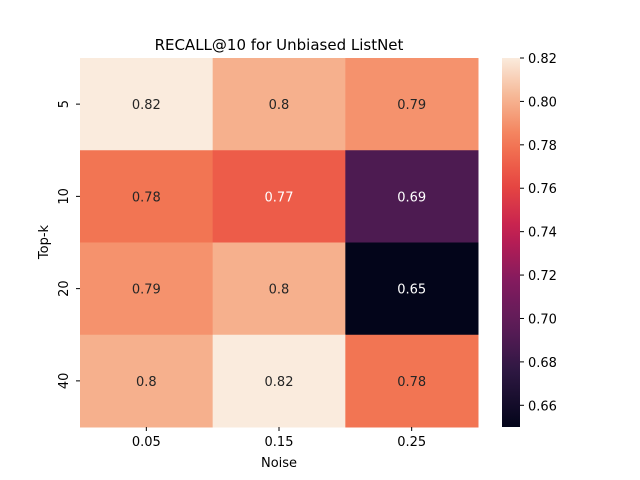 This screenshot has height=480, width=640. What do you see at coordinates (511, 242) in the screenshot?
I see `colorbar-gradient` at bounding box center [511, 242].